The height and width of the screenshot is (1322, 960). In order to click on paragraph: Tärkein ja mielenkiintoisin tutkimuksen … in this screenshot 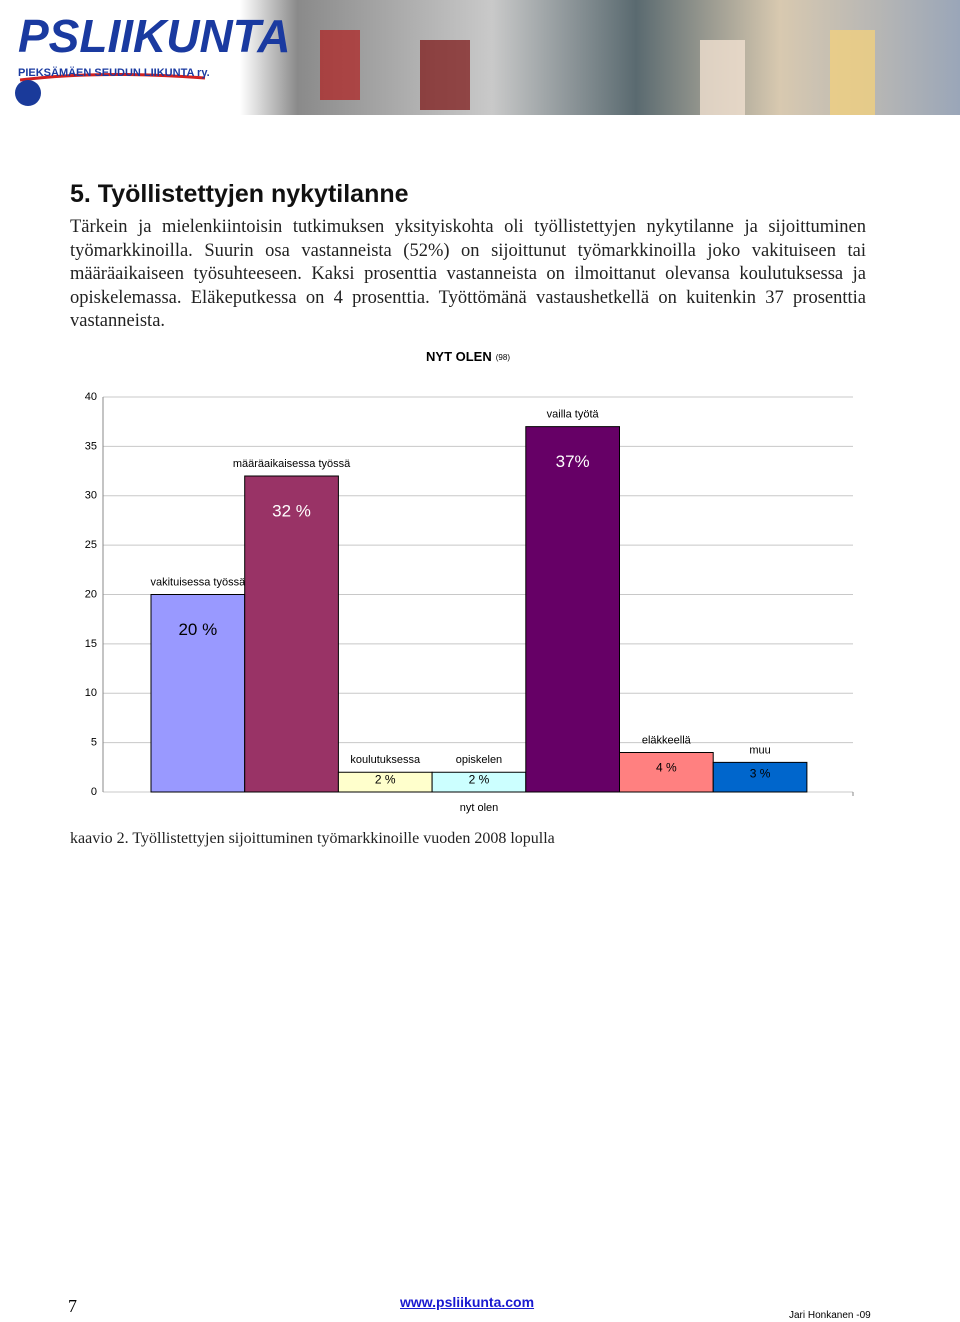, I will do `click(468, 274)`.